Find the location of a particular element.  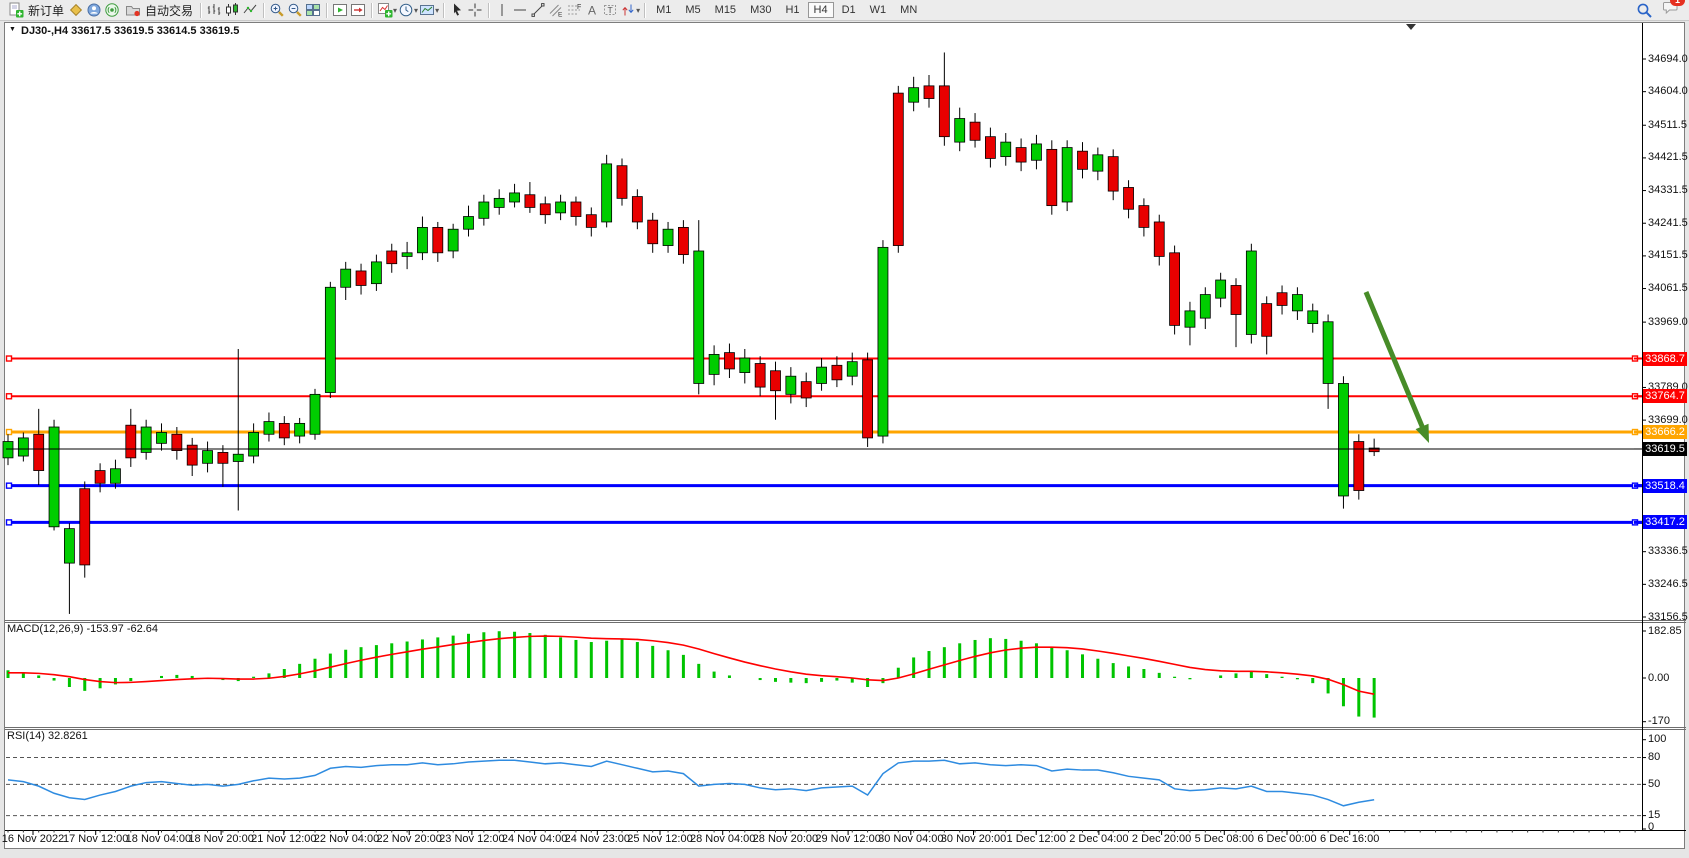

tf-button-M30: M30 is located at coordinates (760, 10).